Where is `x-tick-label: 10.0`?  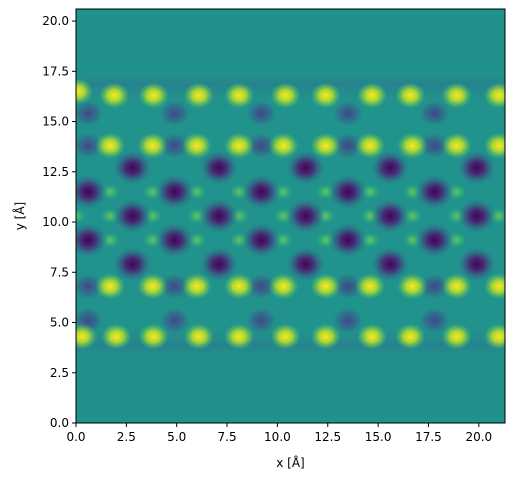
x-tick-label: 10.0 is located at coordinates (277, 437).